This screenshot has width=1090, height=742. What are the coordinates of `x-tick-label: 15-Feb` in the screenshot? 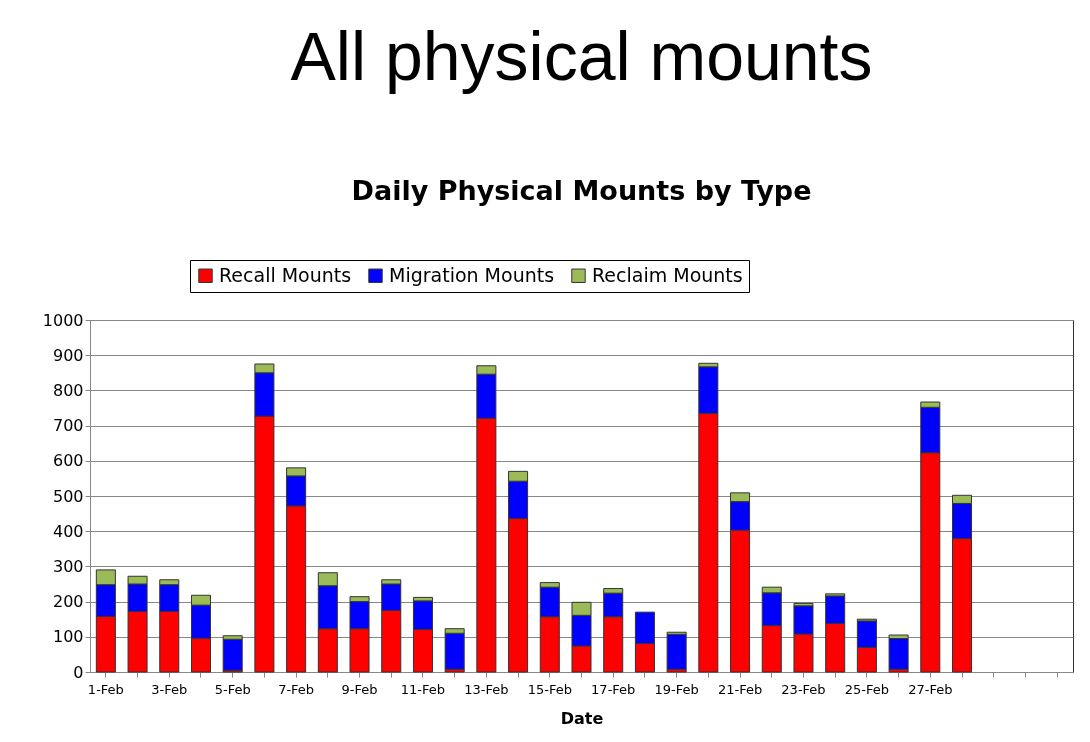 It's located at (549, 689).